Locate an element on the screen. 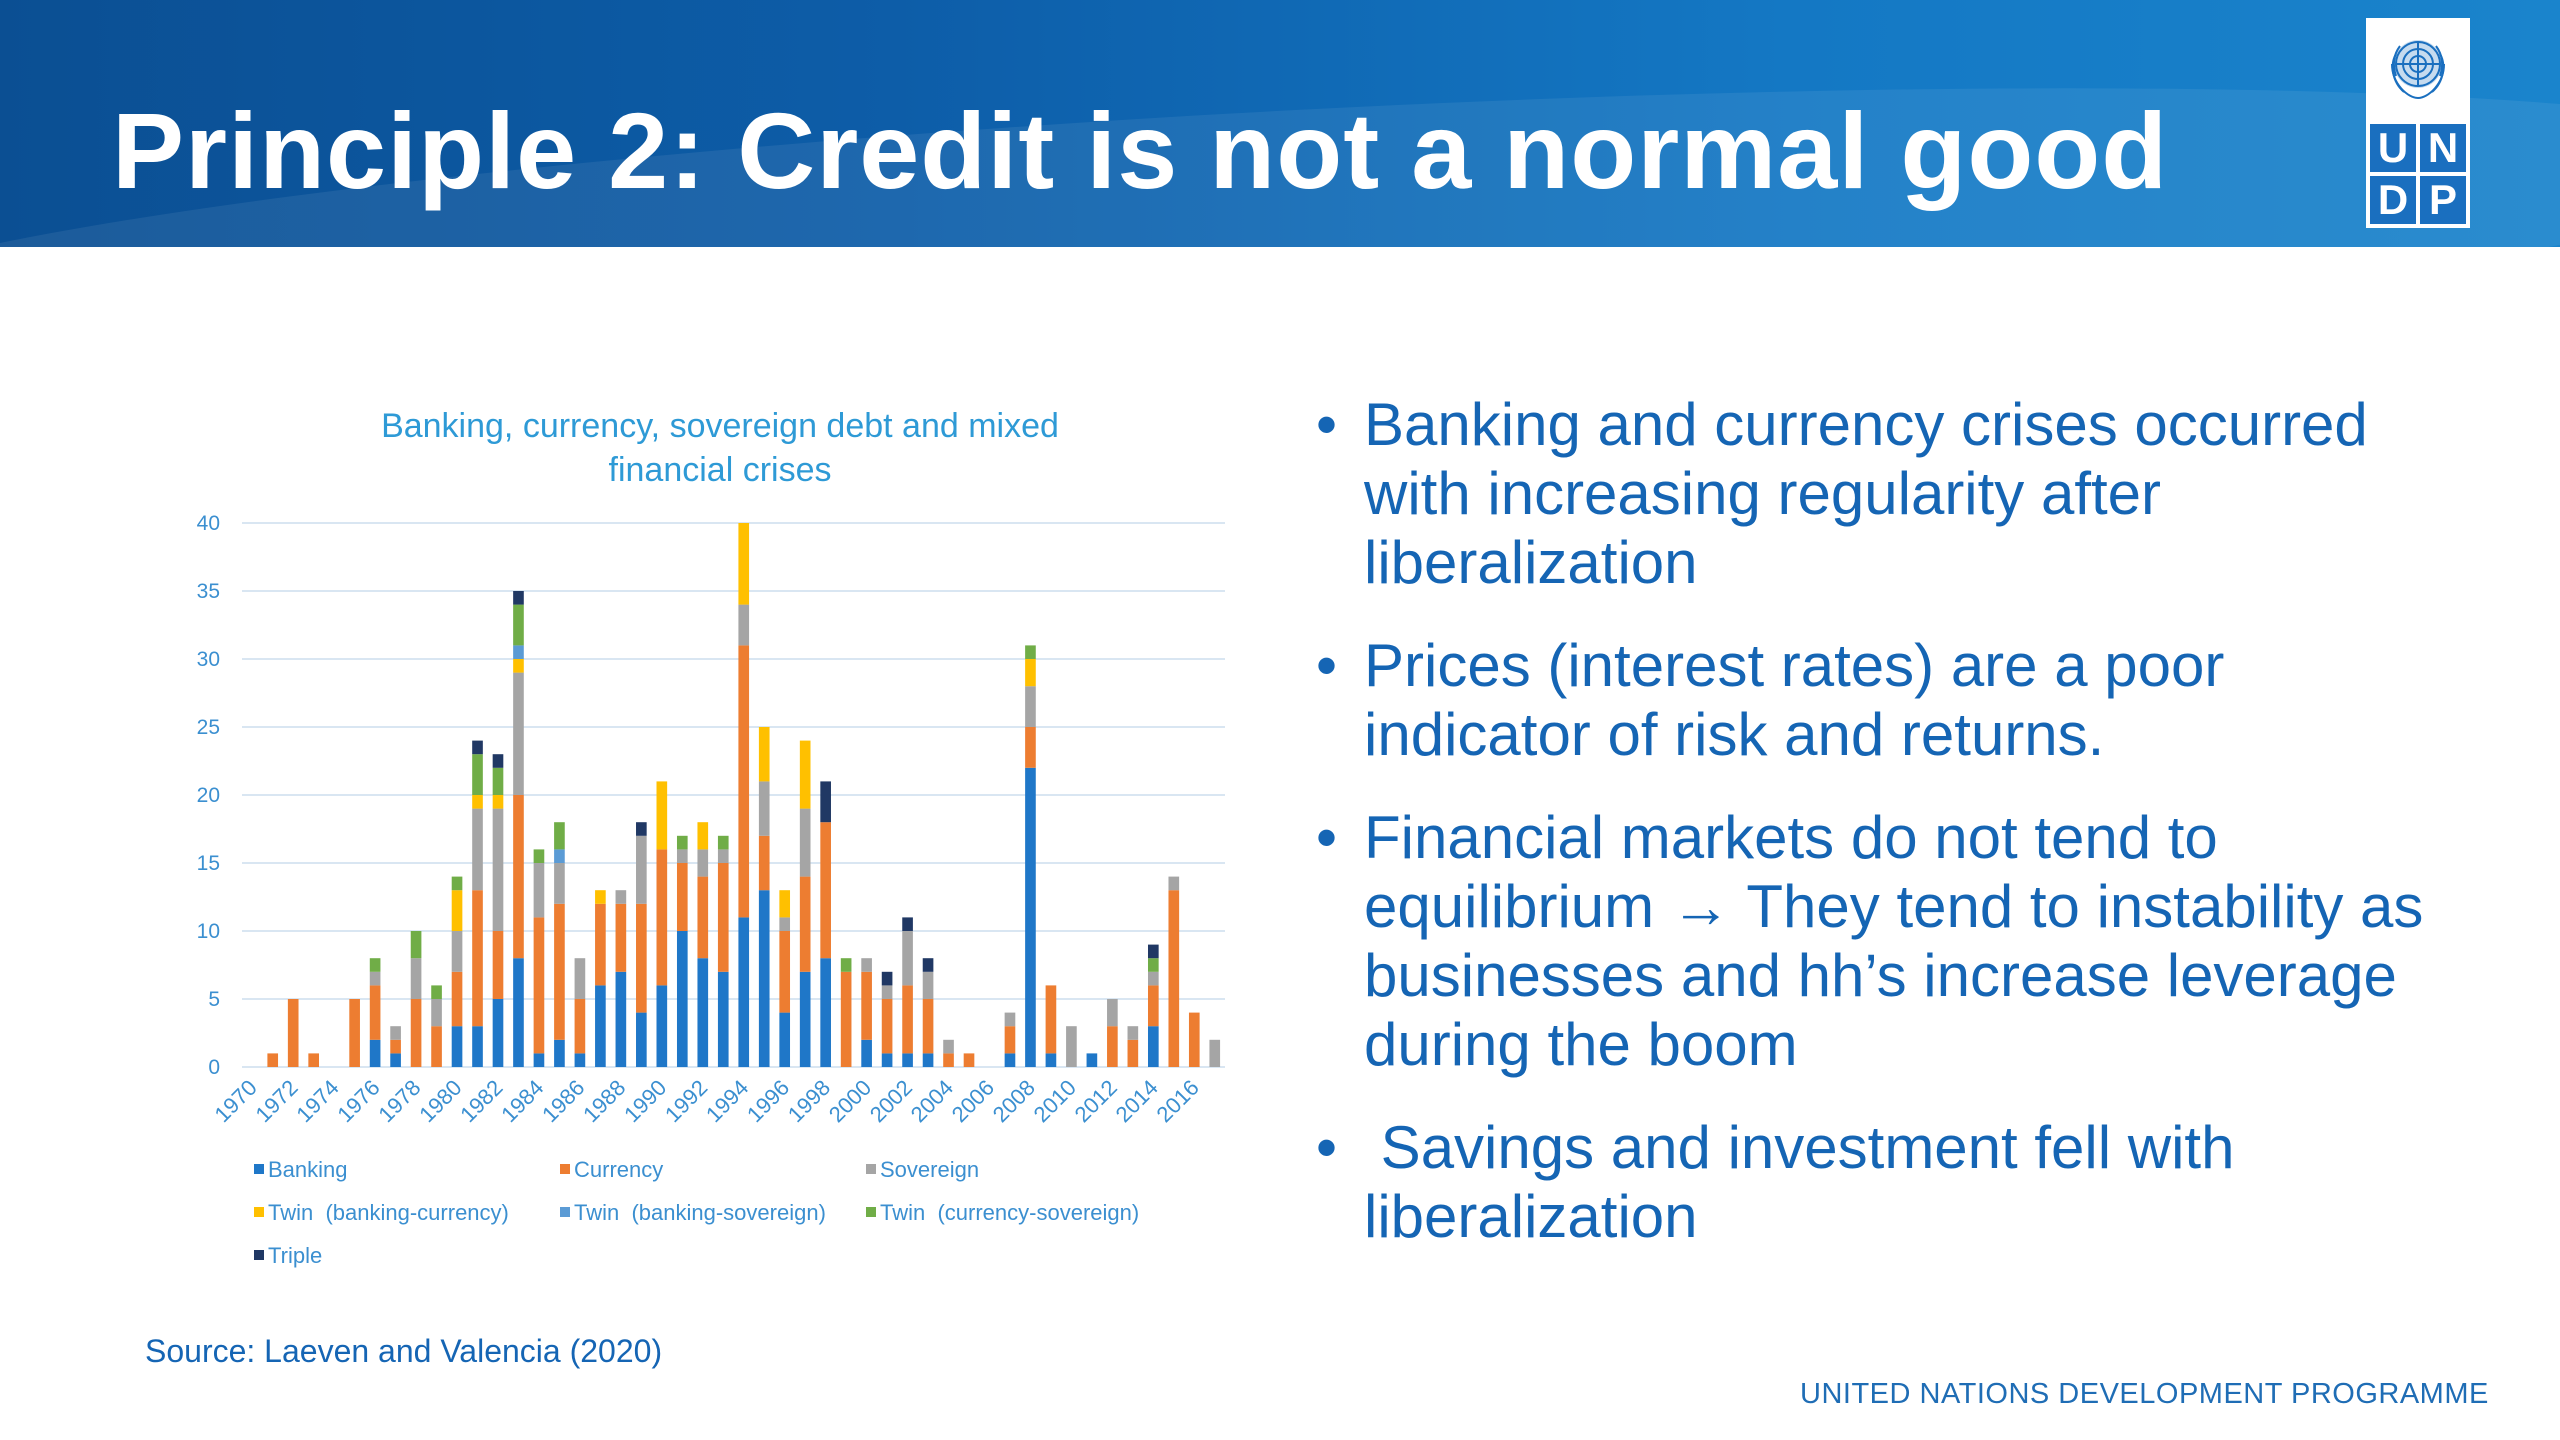  x-tick-label: 2006 is located at coordinates (973, 1101).